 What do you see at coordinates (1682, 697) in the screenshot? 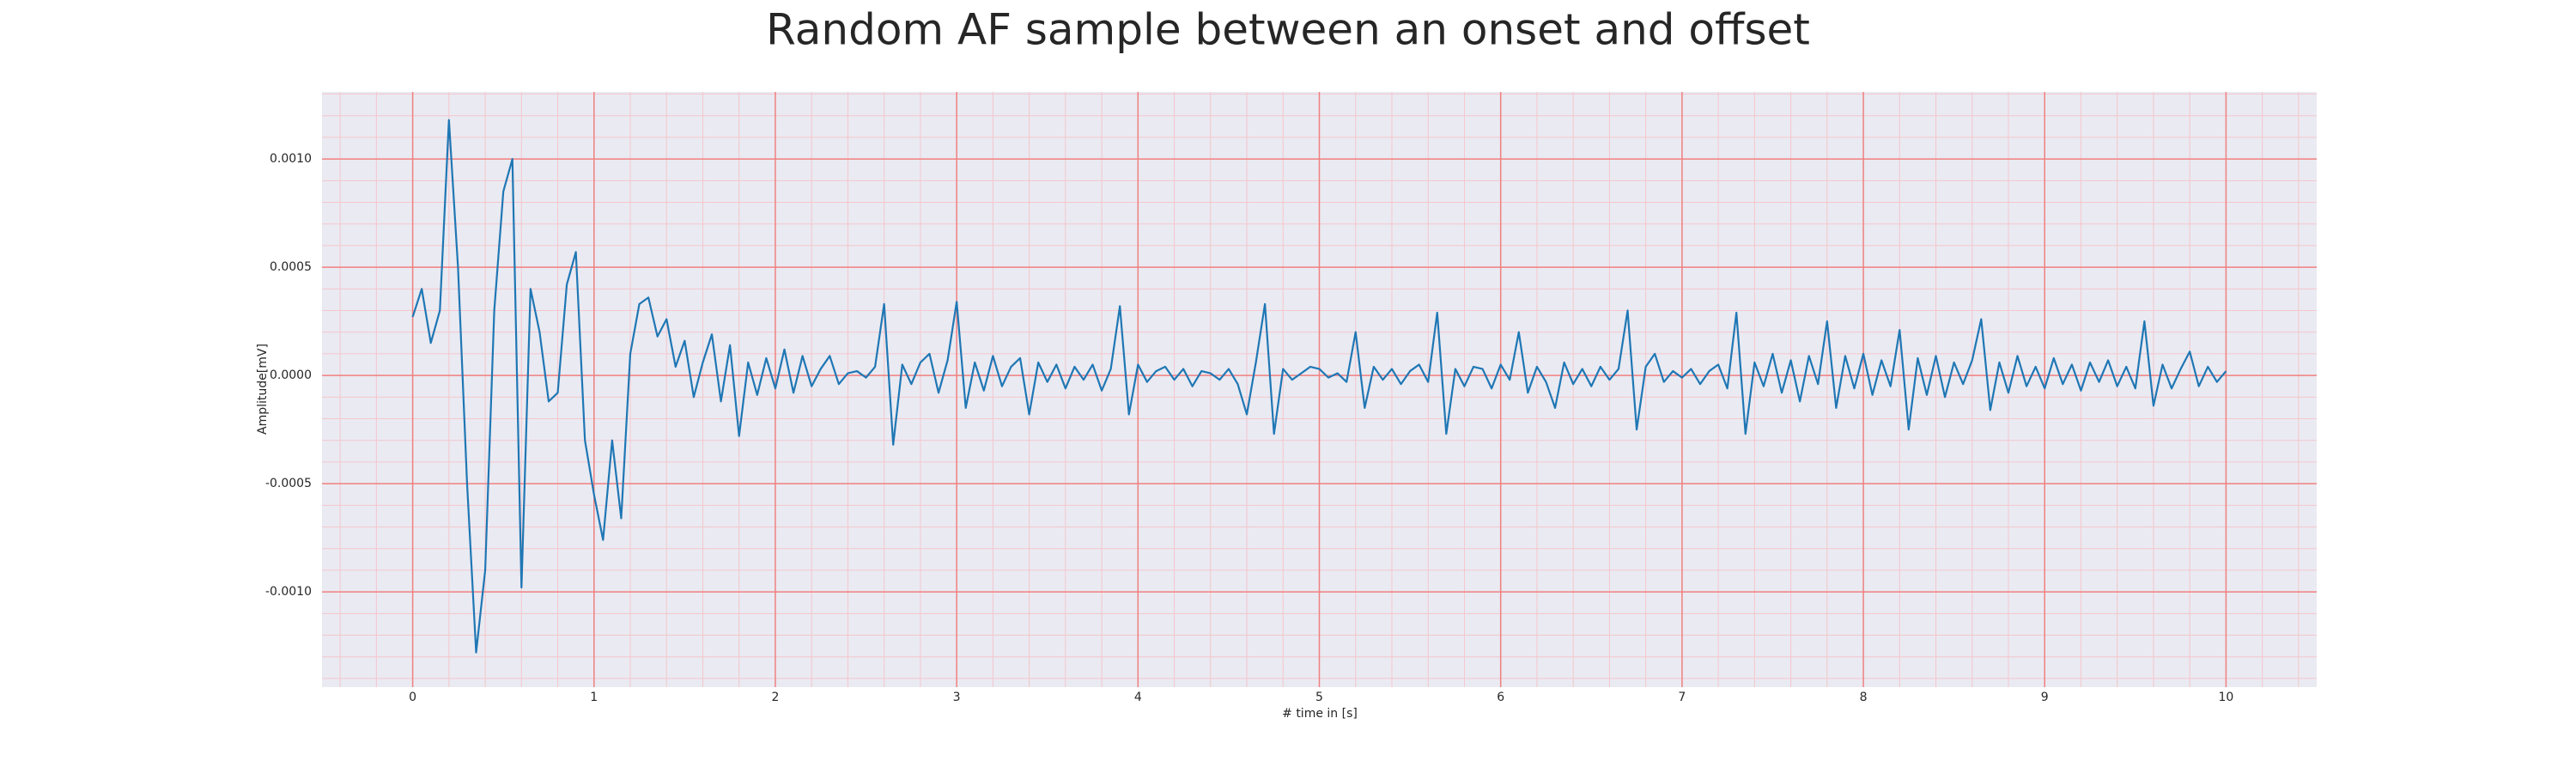
I see `x-tick-label: 7` at bounding box center [1682, 697].